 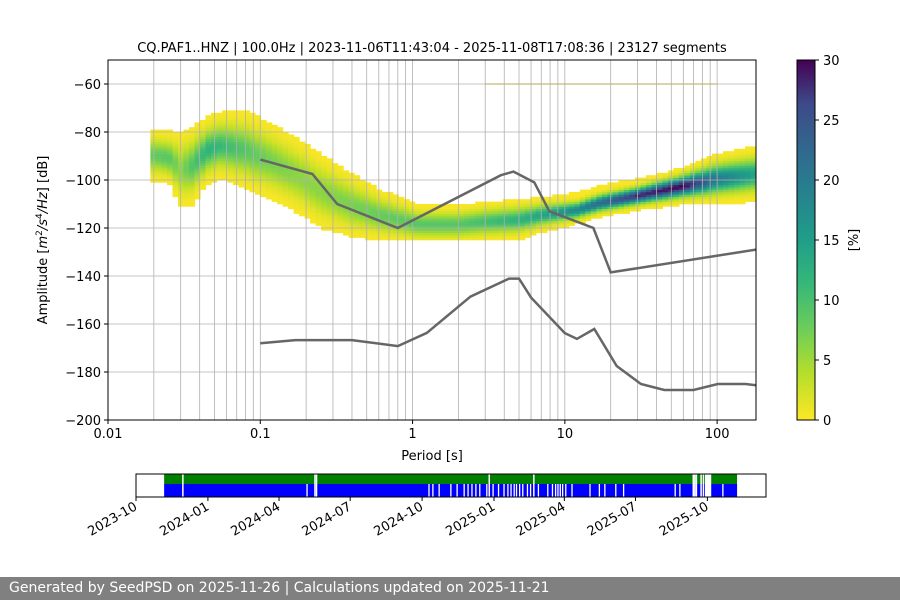 I want to click on coverage-gap, so click(x=534, y=485).